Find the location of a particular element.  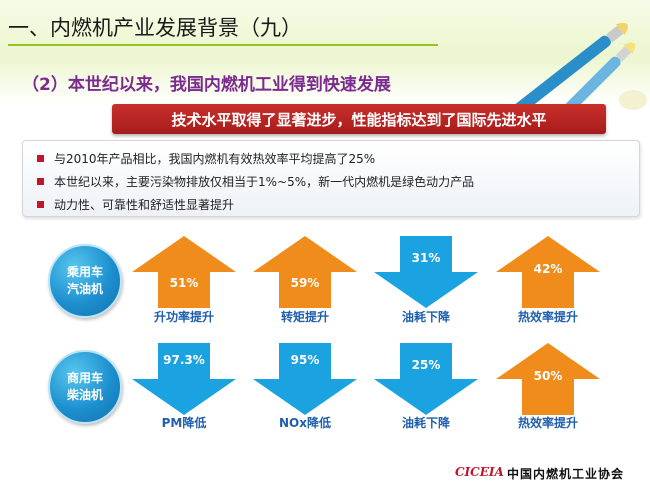

down-arrow: 25% is located at coordinates (426, 379).